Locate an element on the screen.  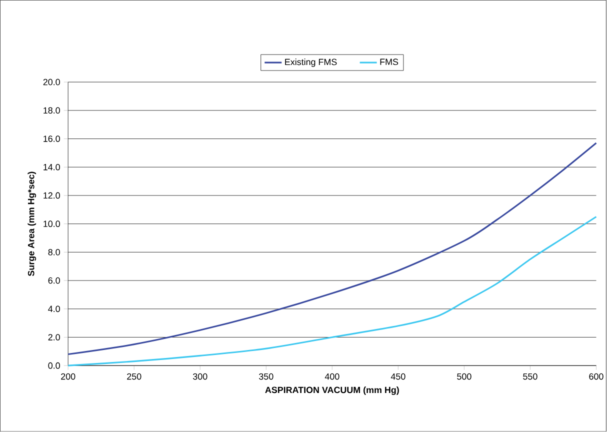
x-tick-label: 350 is located at coordinates (266, 377).